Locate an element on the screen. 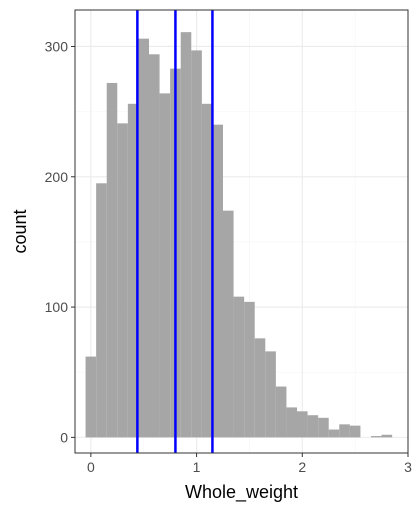  y-tick-label: 0 is located at coordinates (64, 437).